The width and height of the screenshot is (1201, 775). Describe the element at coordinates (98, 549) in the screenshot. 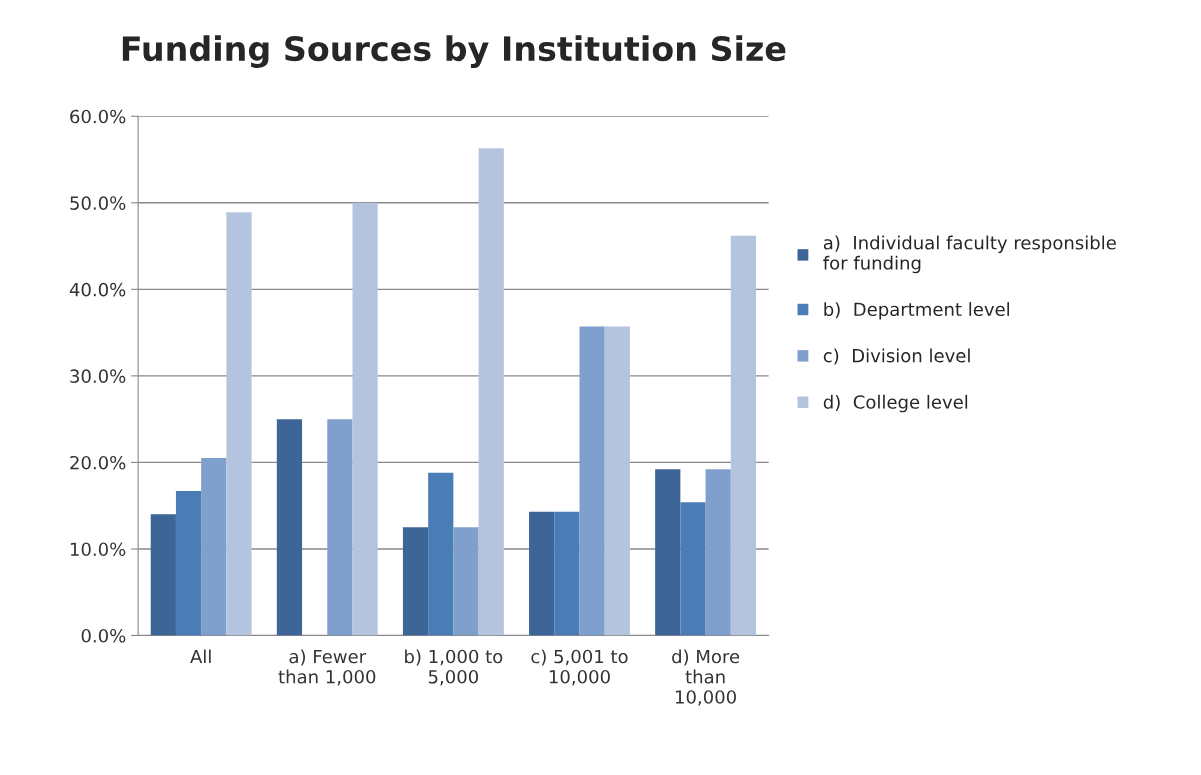

I see `y-tick-label: 10.0%` at that location.